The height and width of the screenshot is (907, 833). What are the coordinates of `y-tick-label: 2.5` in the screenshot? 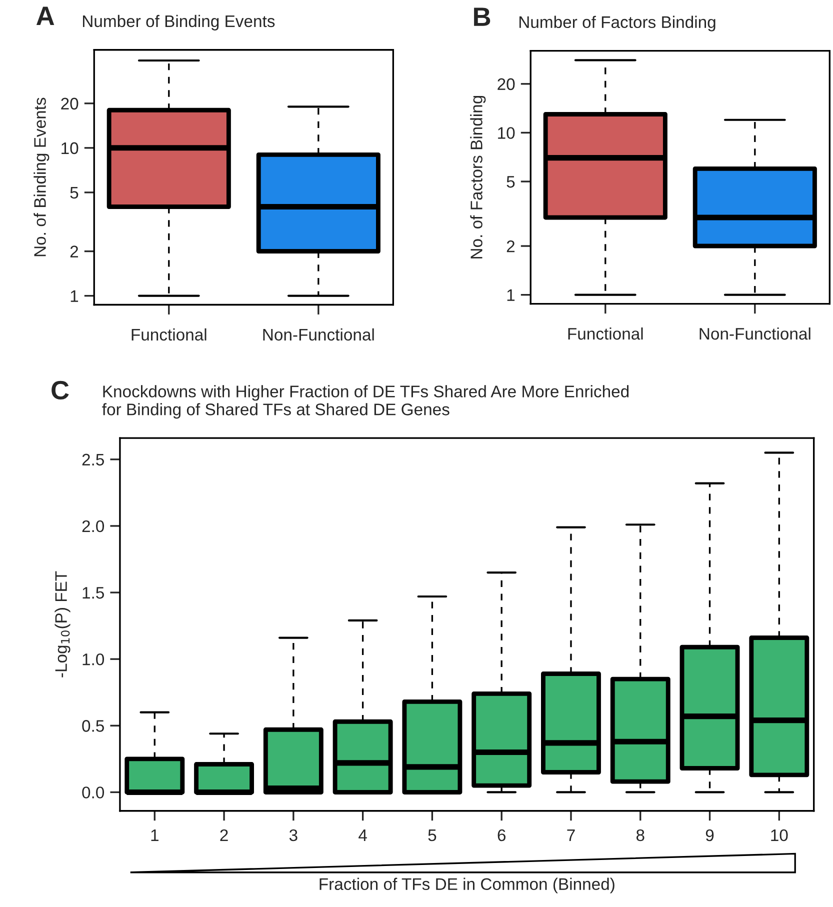 It's located at (93, 460).